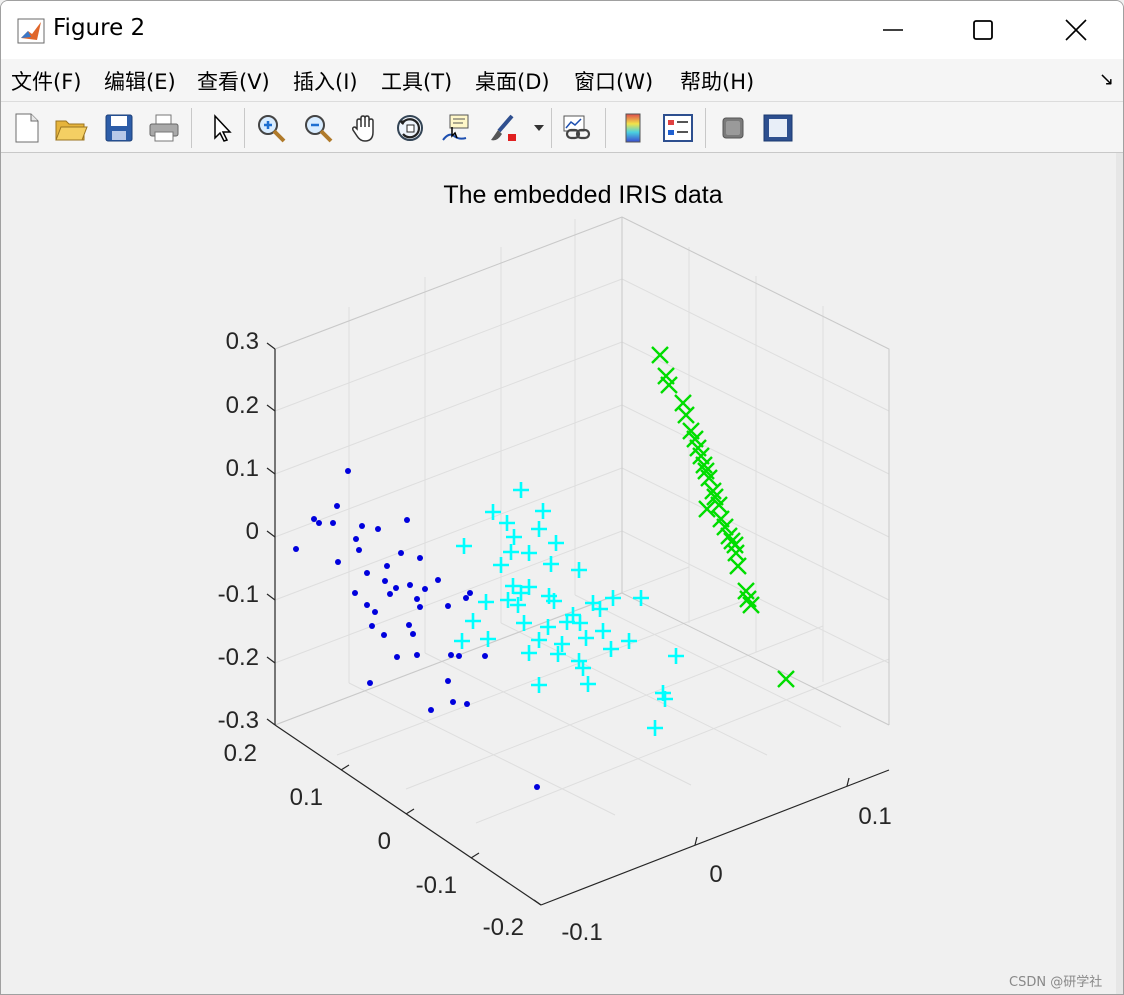 This screenshot has height=995, width=1124. I want to click on z-tick-label: -0.2, so click(238, 657).